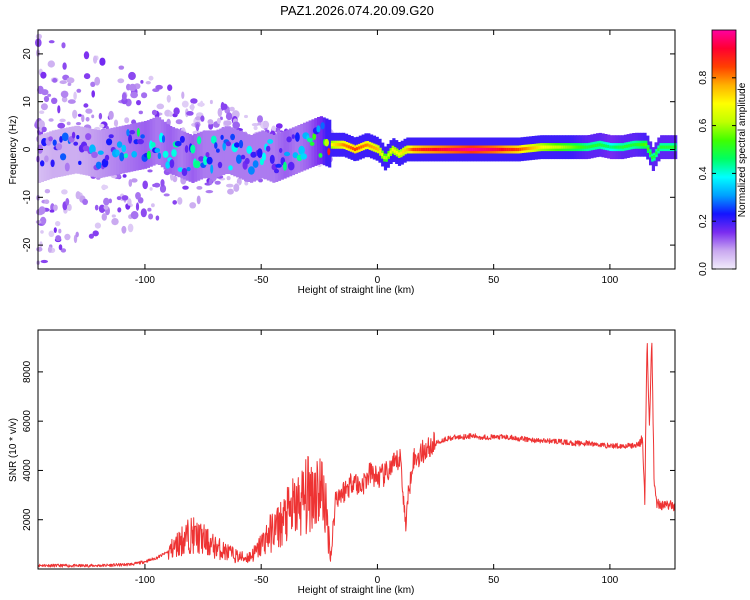 This screenshot has width=750, height=600. What do you see at coordinates (27, 371) in the screenshot?
I see `snr-y-tick-label: 8000` at bounding box center [27, 371].